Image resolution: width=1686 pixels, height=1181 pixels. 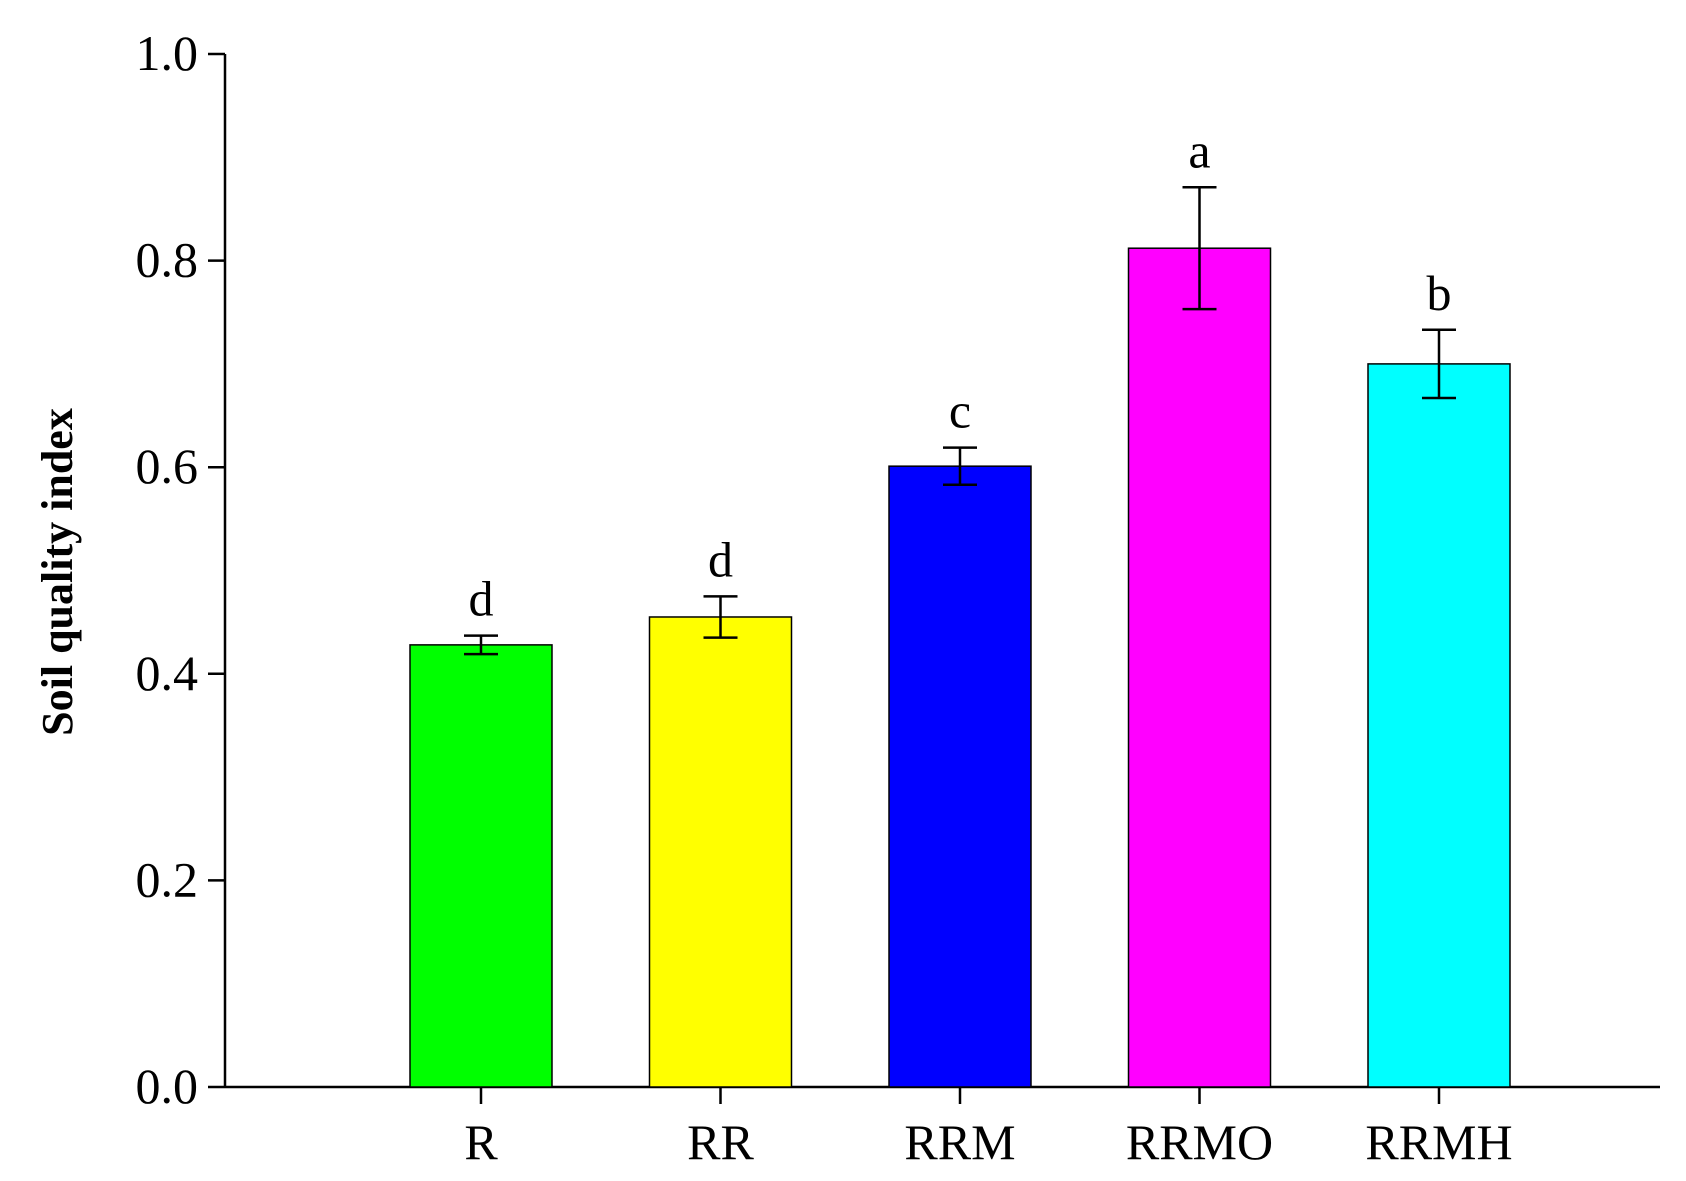 I want to click on y-axis-title: Soil quality index, so click(x=57, y=572).